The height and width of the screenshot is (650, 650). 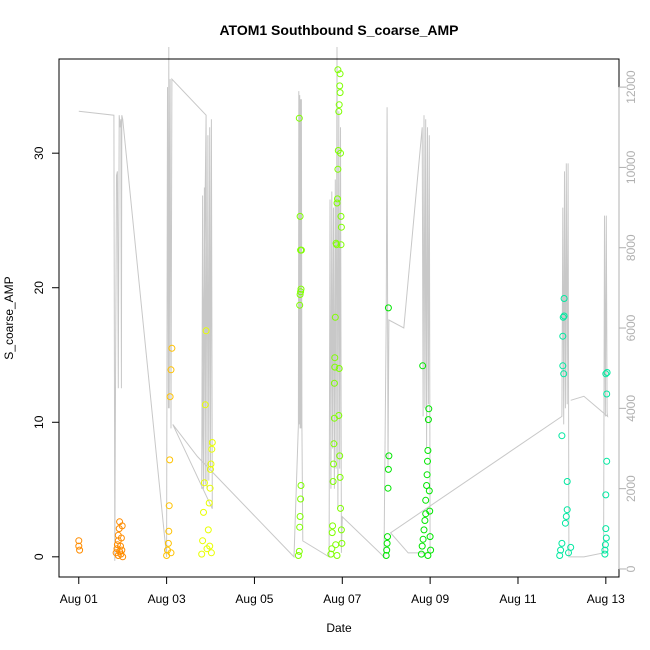 I want to click on y2-tick-label: 4000, so click(x=631, y=408).